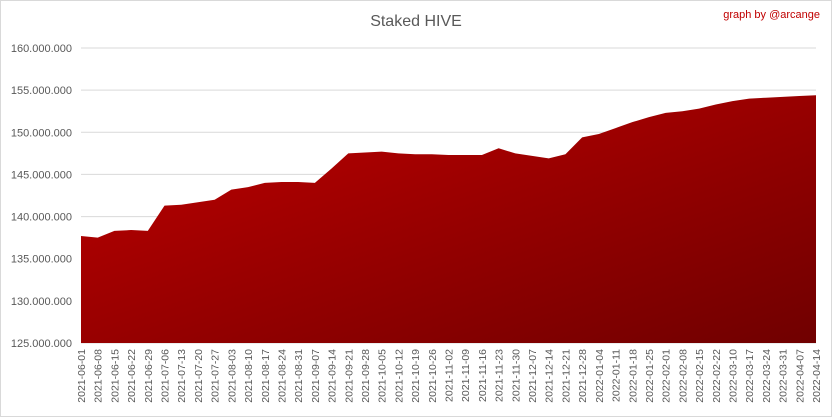 The width and height of the screenshot is (832, 417). What do you see at coordinates (450, 375) in the screenshot?
I see `x-tick-label: 2021-11-02` at bounding box center [450, 375].